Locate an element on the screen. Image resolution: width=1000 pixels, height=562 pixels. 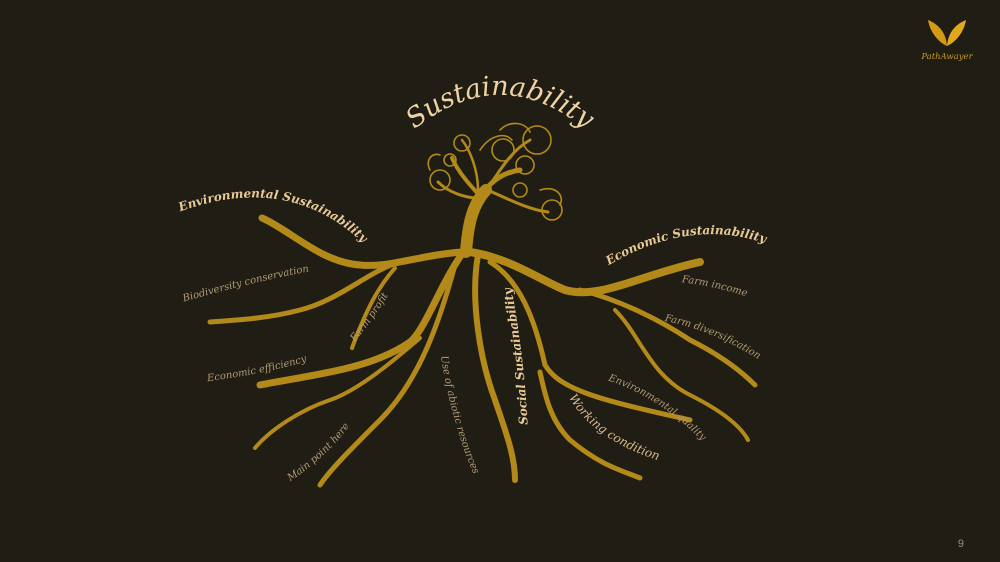
title-label: Sustainability is located at coordinates (500, 103).